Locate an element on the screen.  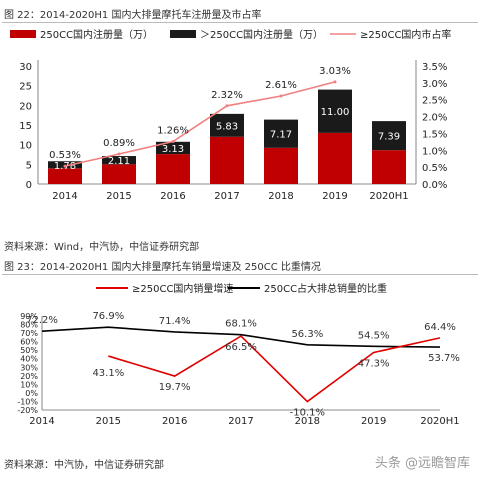
y-tick-label: -10% is located at coordinates (27, 401).